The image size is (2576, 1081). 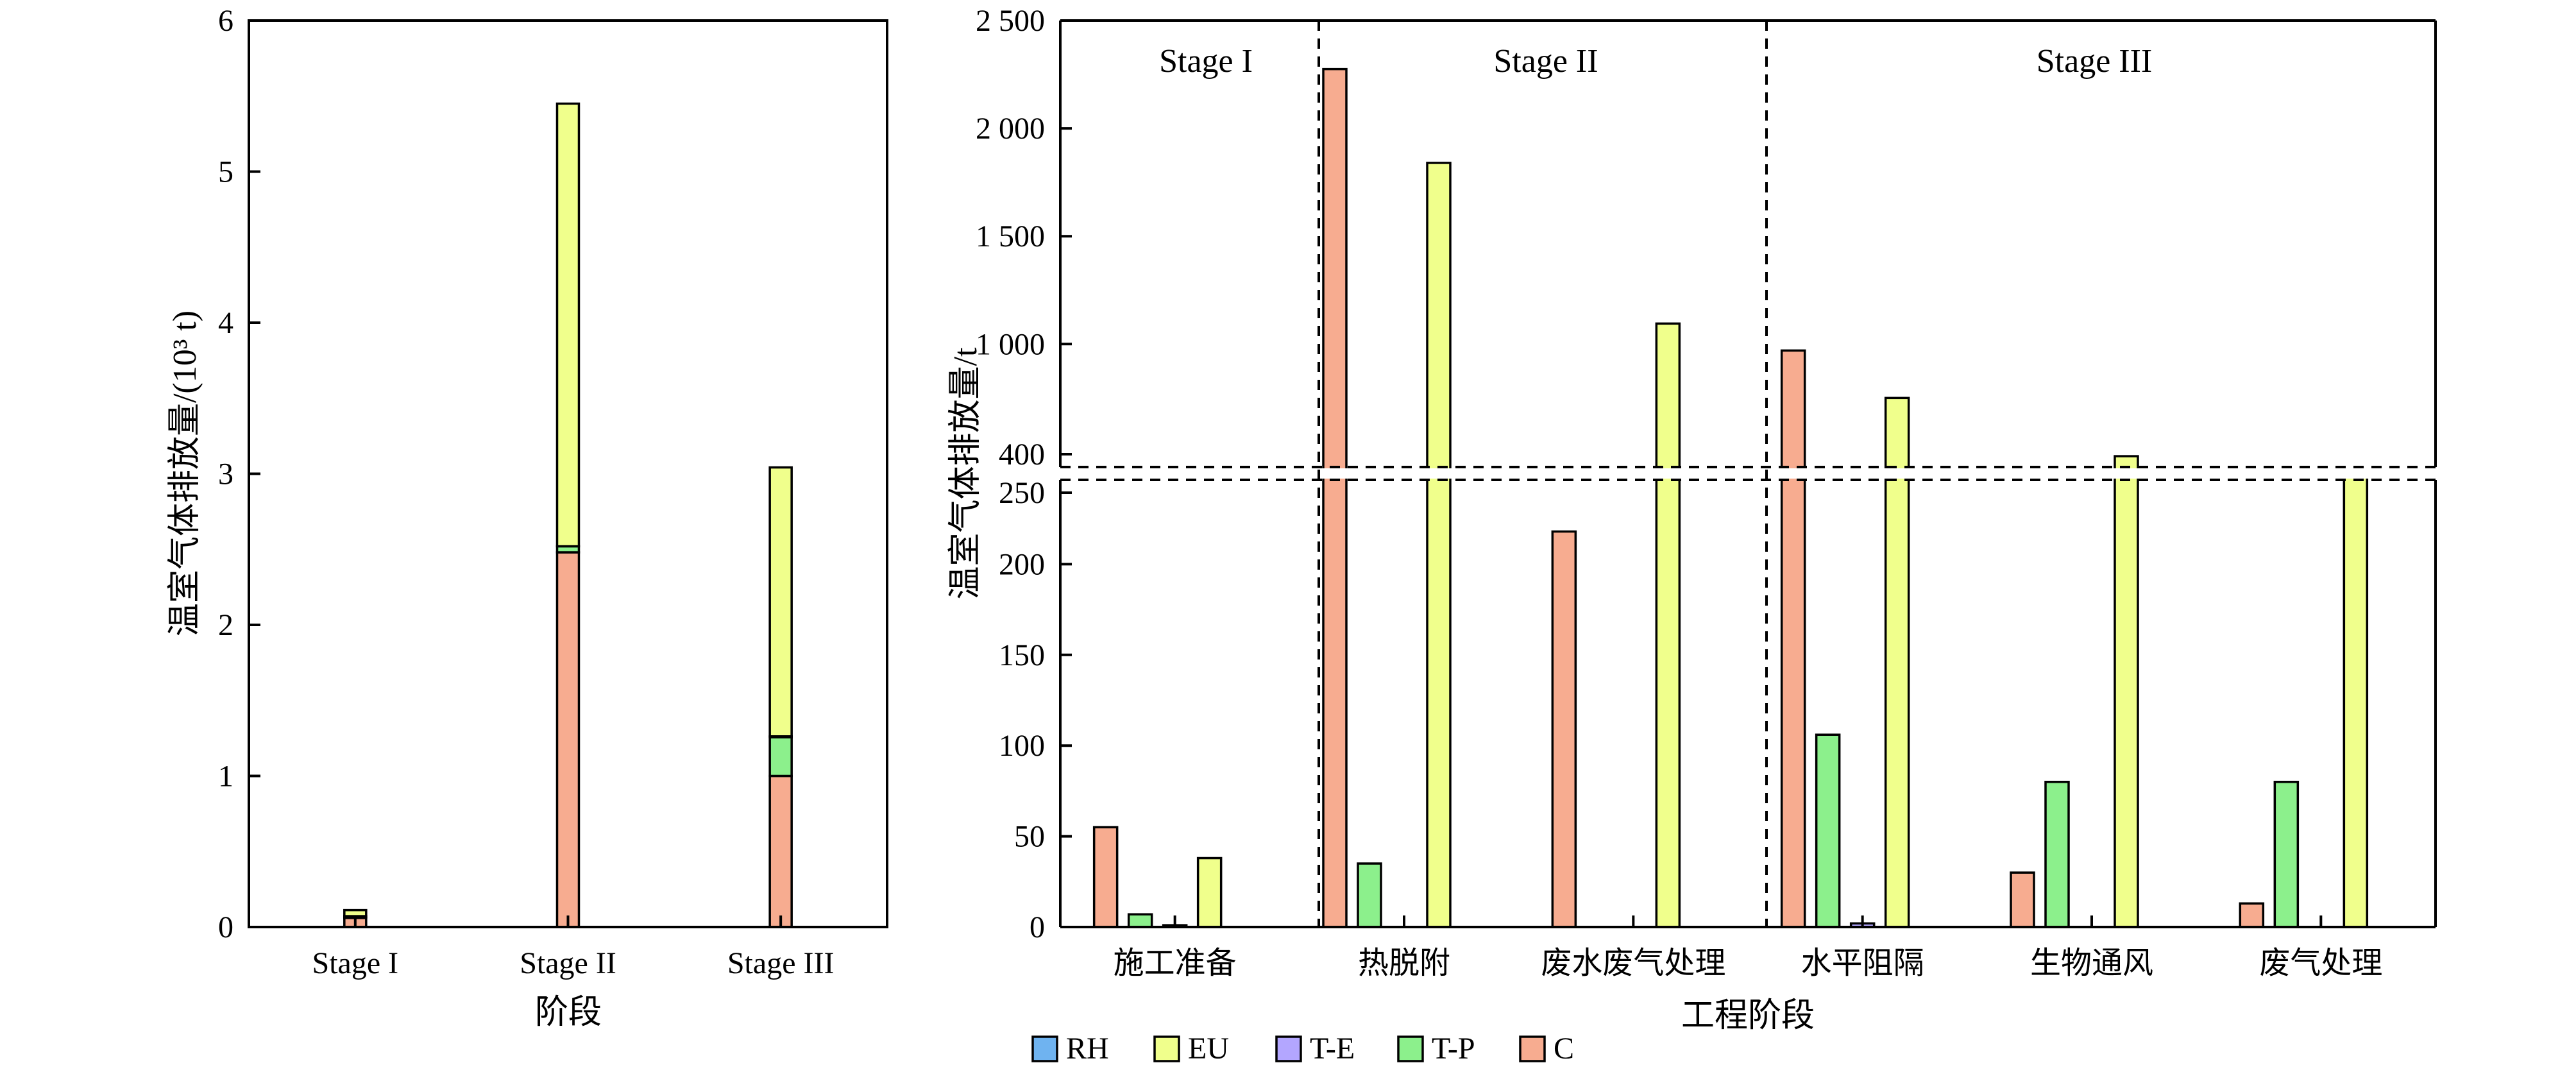 I want to click on legend-swatch-rh, so click(x=1044, y=1048).